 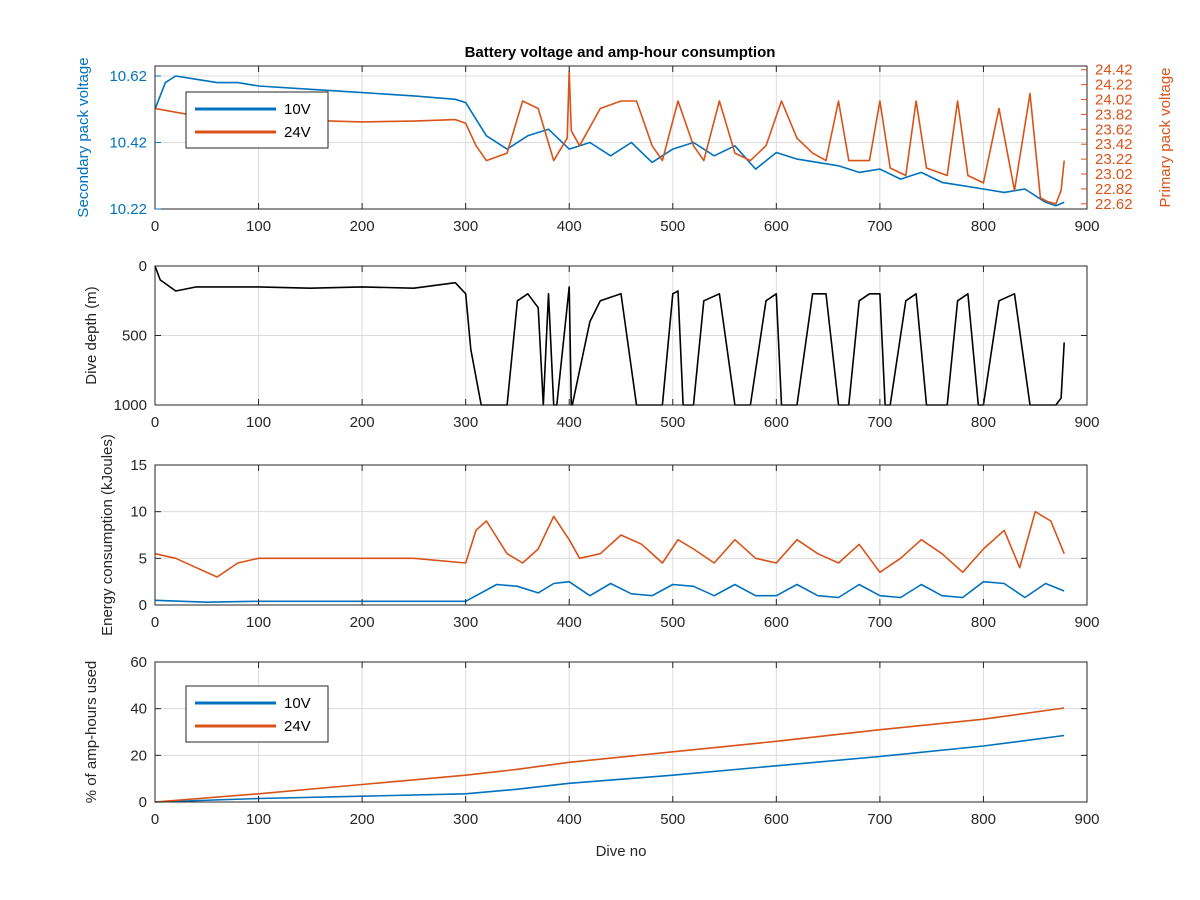 I want to click on y-tick-label: 15, so click(x=138, y=465).